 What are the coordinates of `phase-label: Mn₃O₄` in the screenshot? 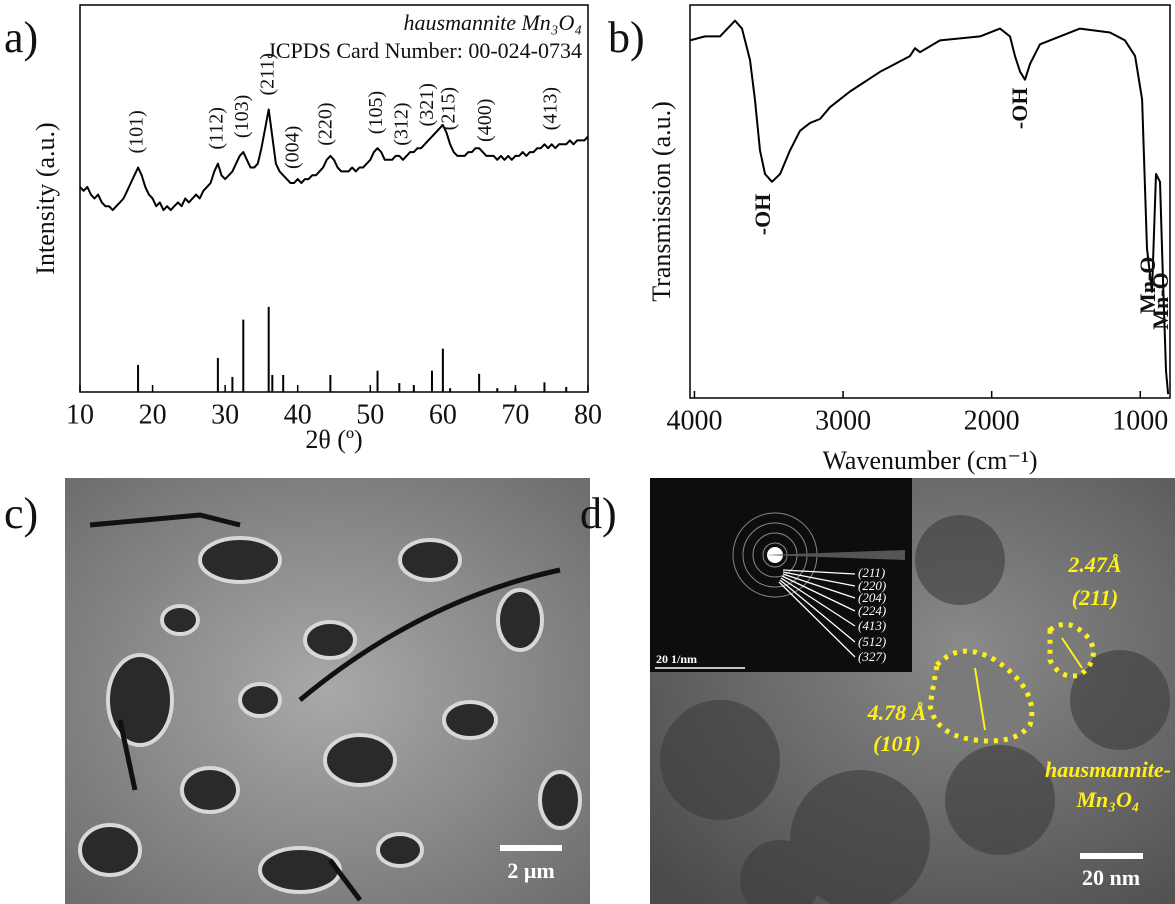 It's located at (1107, 799).